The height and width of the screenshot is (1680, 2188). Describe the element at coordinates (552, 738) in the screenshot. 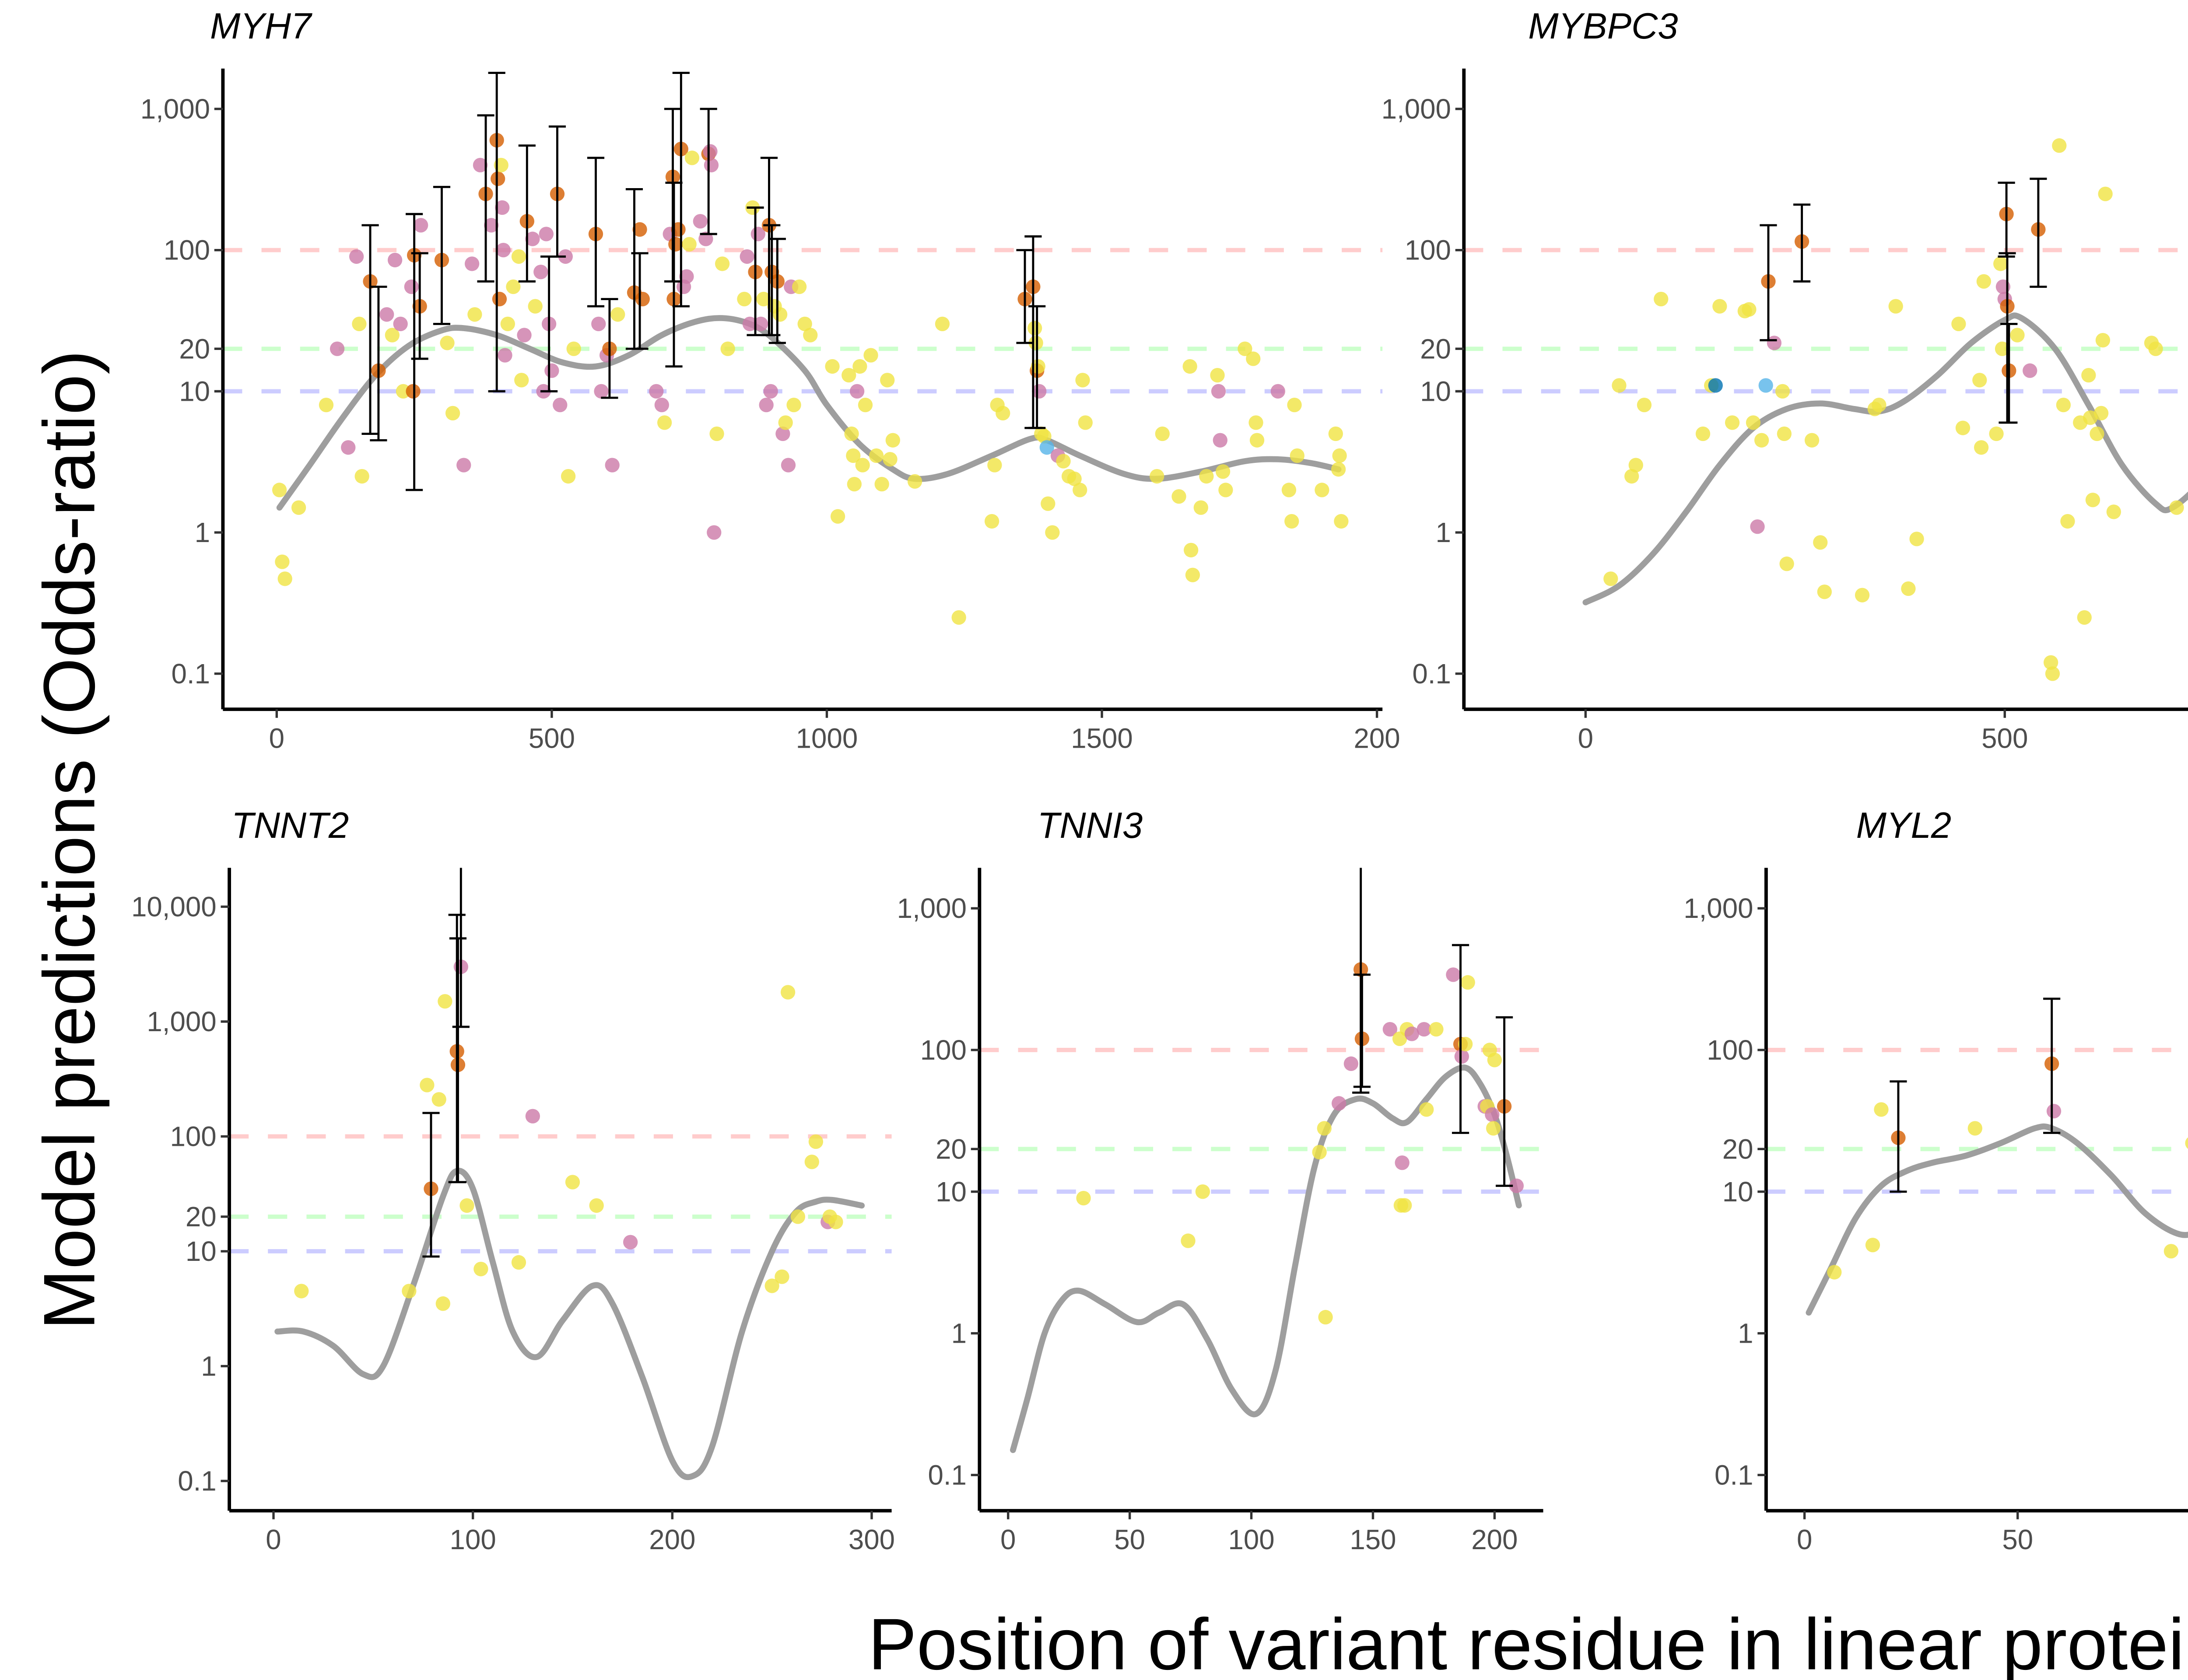

I see `x-tick-label: 500` at that location.